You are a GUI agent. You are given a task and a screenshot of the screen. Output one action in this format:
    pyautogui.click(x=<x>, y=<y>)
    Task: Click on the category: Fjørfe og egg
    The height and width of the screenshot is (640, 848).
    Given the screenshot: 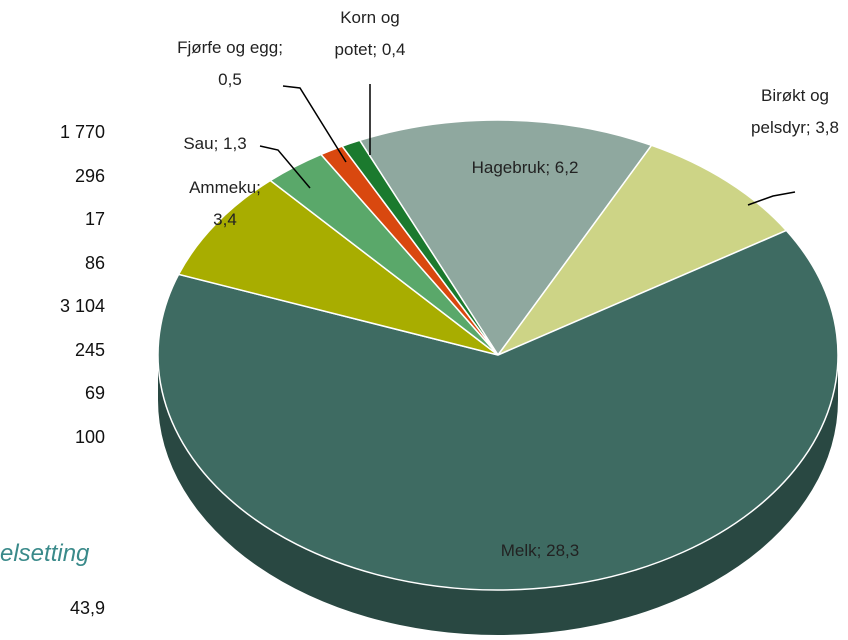 What is the action you would take?
    pyautogui.click(x=228, y=47)
    